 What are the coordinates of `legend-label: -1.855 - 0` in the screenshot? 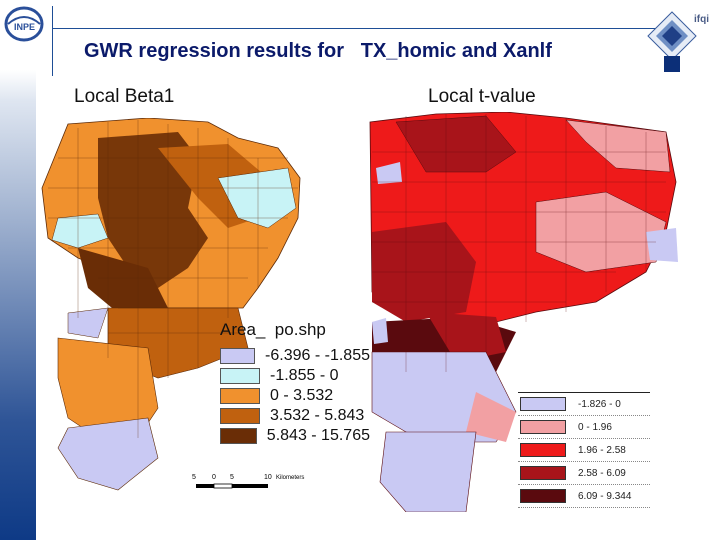 It's located at (304, 375).